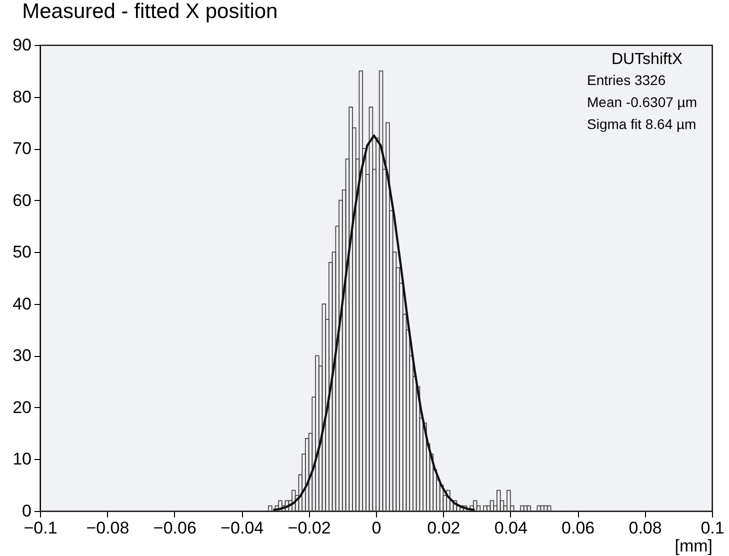 The image size is (729, 556). Describe the element at coordinates (22, 200) in the screenshot. I see `y-tick-label: 60` at that location.